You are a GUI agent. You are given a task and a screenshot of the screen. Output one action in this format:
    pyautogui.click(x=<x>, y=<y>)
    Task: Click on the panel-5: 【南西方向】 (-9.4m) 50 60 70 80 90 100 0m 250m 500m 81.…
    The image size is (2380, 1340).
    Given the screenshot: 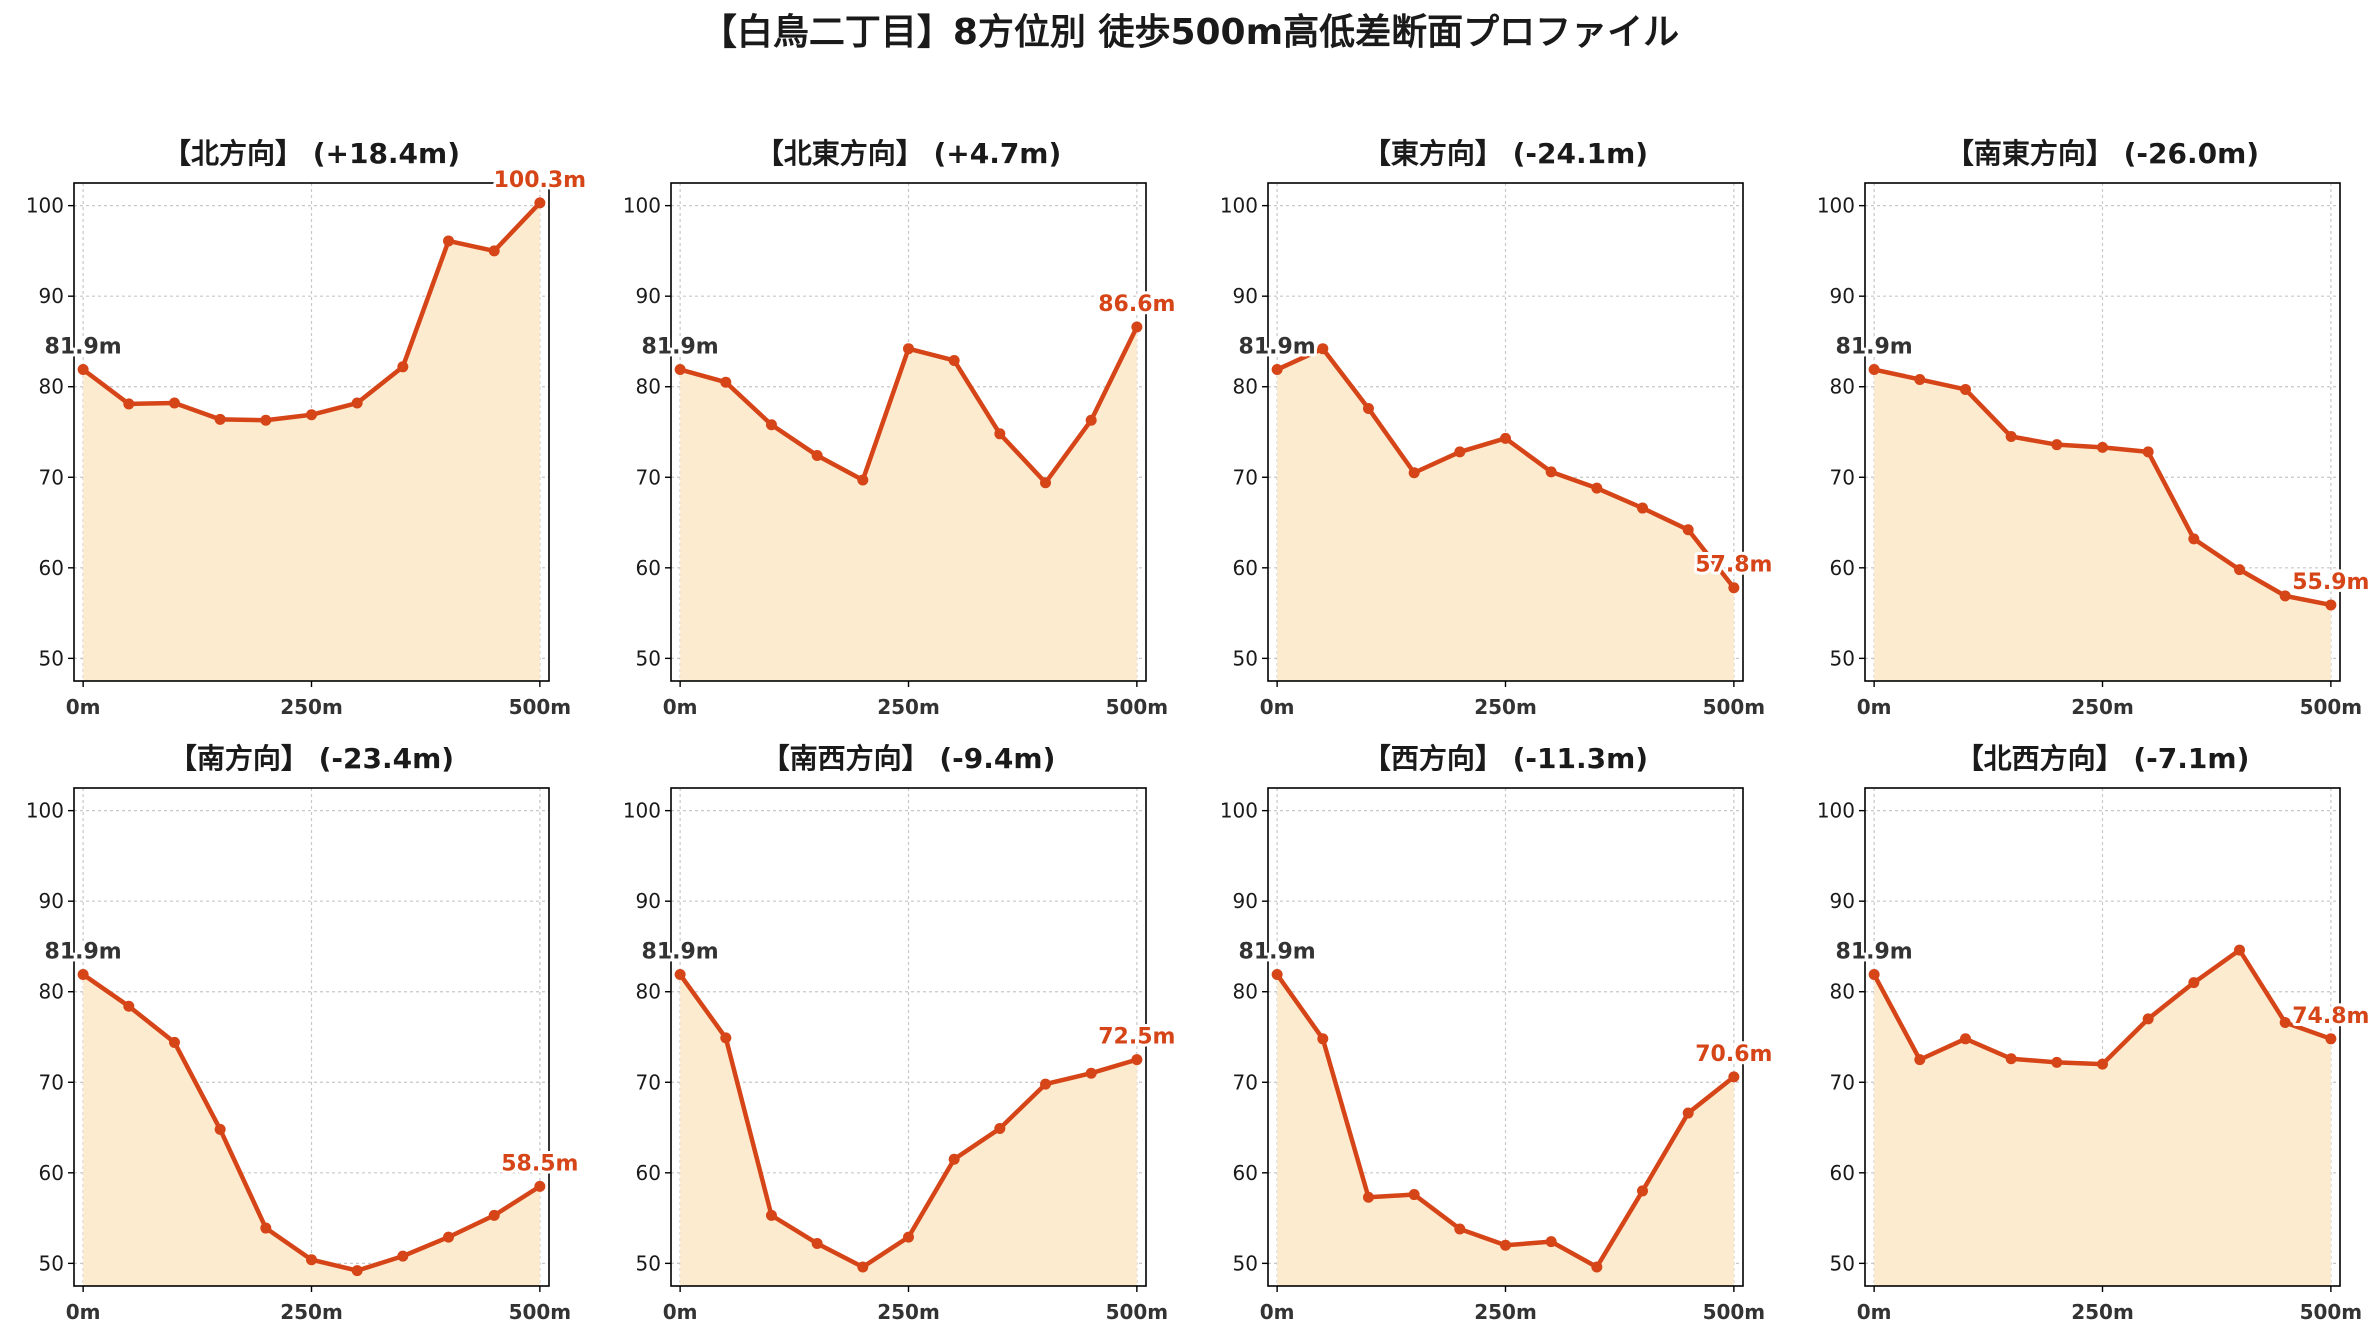 What is the action you would take?
    pyautogui.click(x=901, y=1033)
    